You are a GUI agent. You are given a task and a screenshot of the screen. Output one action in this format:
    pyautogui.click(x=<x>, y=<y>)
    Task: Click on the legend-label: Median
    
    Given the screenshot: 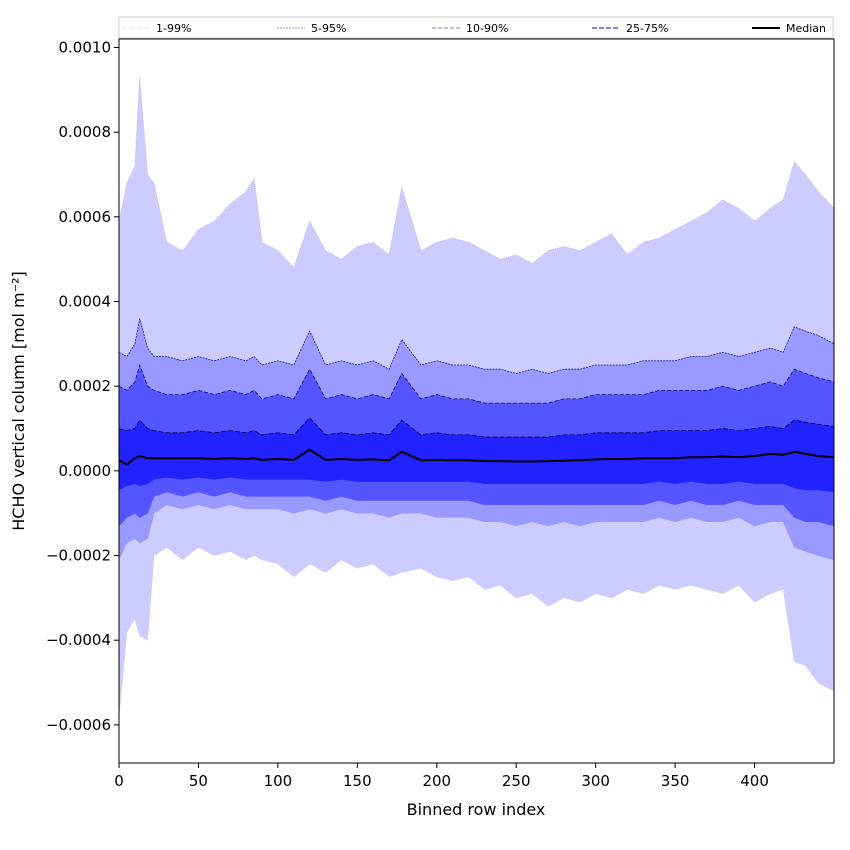 What is the action you would take?
    pyautogui.click(x=806, y=28)
    